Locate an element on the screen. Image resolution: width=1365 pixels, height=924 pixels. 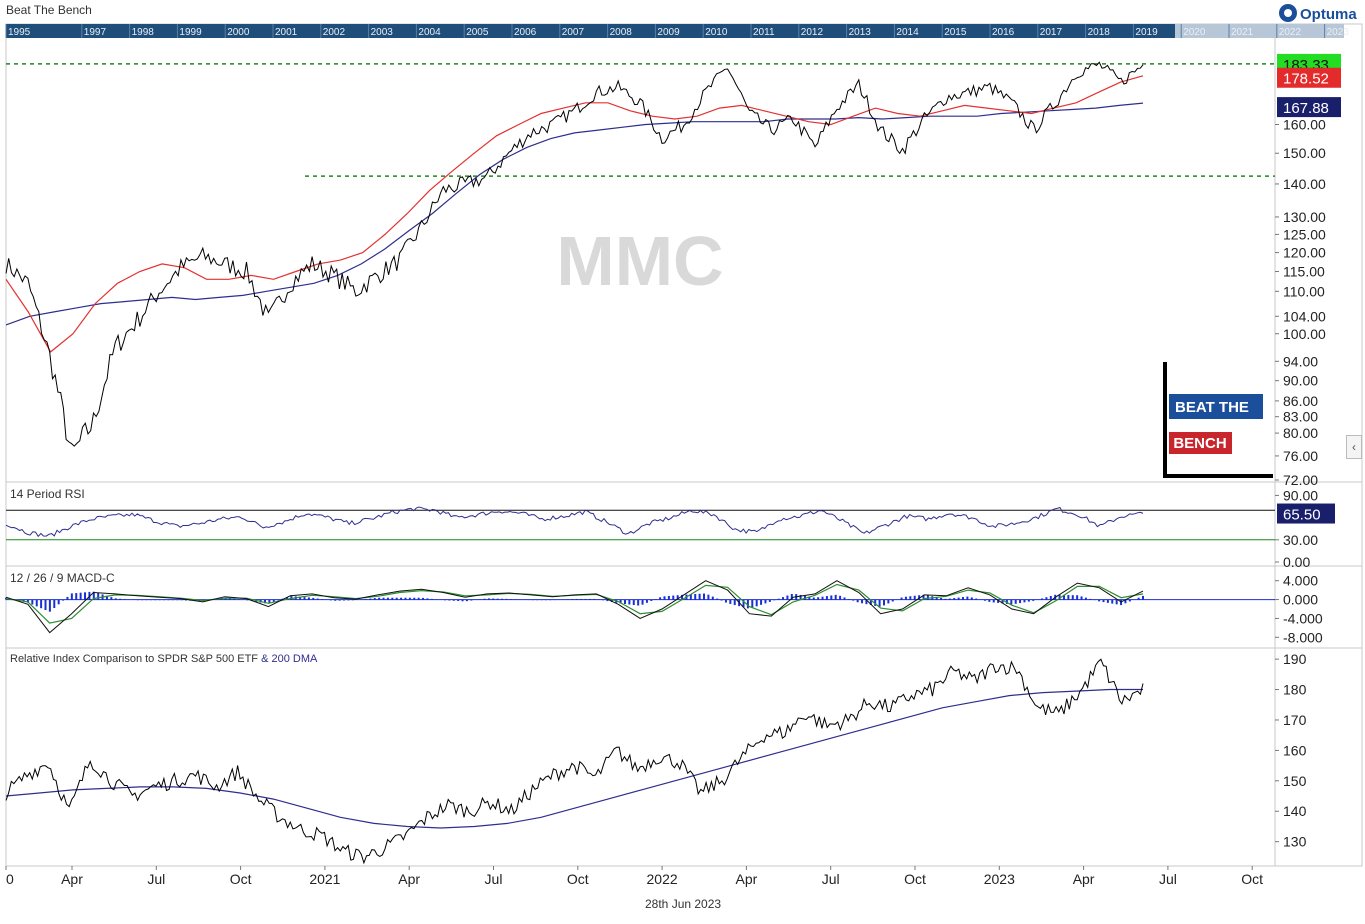
macd-y-tick-label: 0.000 is located at coordinates (1300, 600).